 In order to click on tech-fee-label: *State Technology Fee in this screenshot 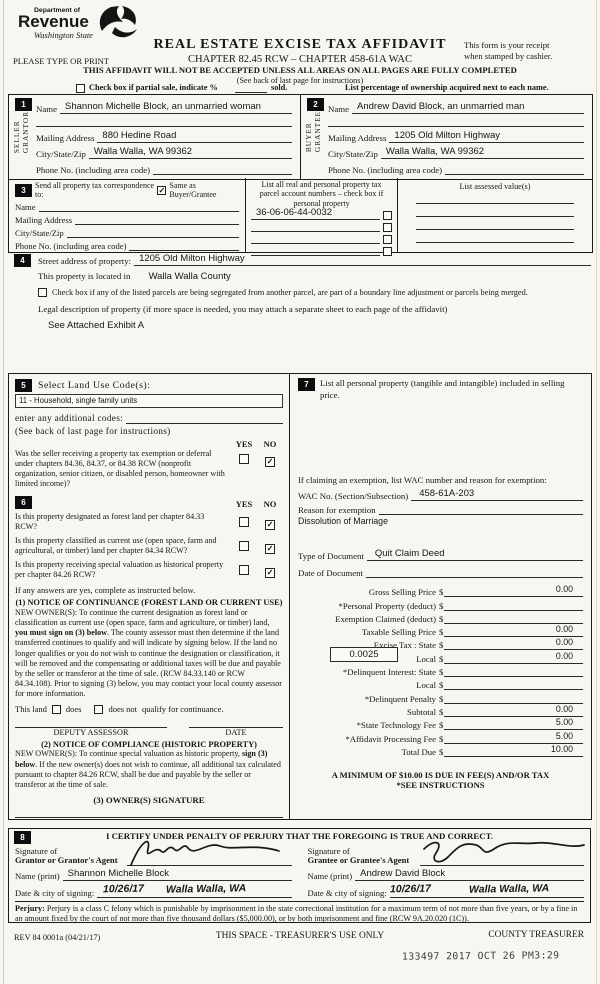, I will do `click(396, 725)`.